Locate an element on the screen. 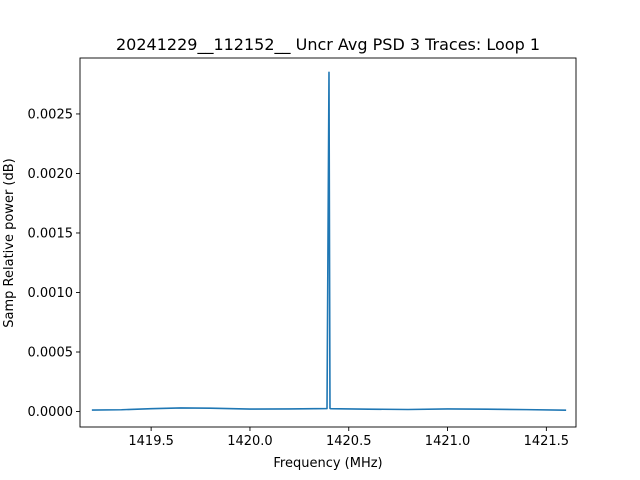 The height and width of the screenshot is (480, 640). y-axis-label: Samp Relative power (dB) is located at coordinates (9, 242).